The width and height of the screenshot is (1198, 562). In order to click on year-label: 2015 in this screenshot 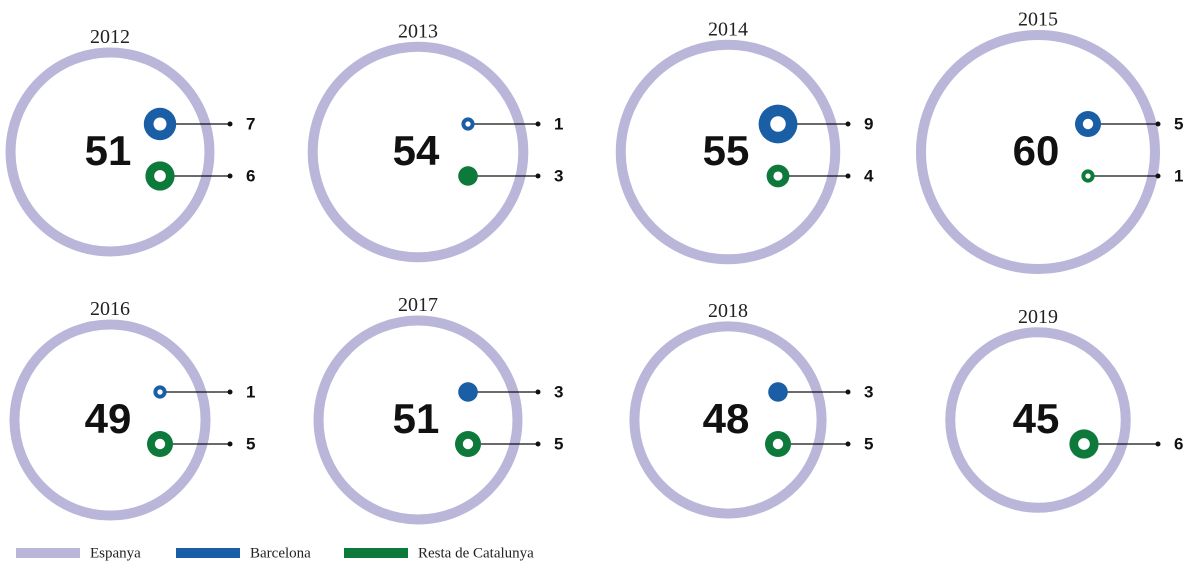, I will do `click(1038, 20)`.